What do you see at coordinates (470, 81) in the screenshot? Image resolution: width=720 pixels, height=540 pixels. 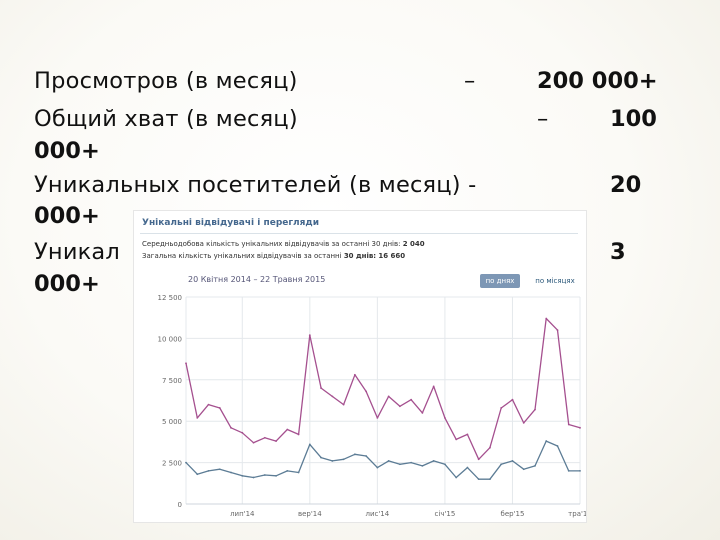 I see `stat-views-dash: –` at bounding box center [470, 81].